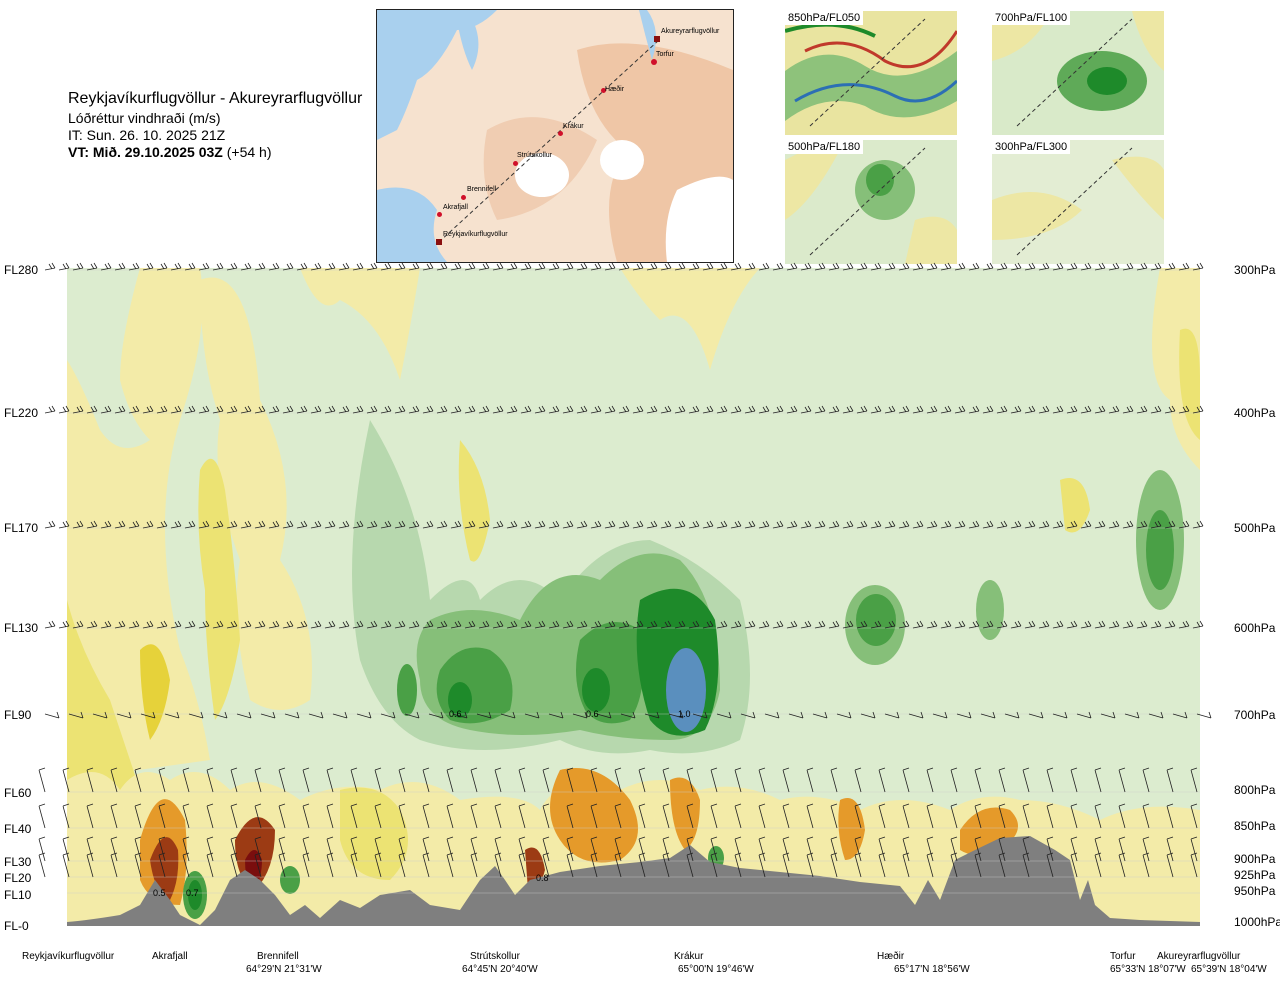  What do you see at coordinates (103, 700) in the screenshot?
I see `field-yellow-strong` at bounding box center [103, 700].